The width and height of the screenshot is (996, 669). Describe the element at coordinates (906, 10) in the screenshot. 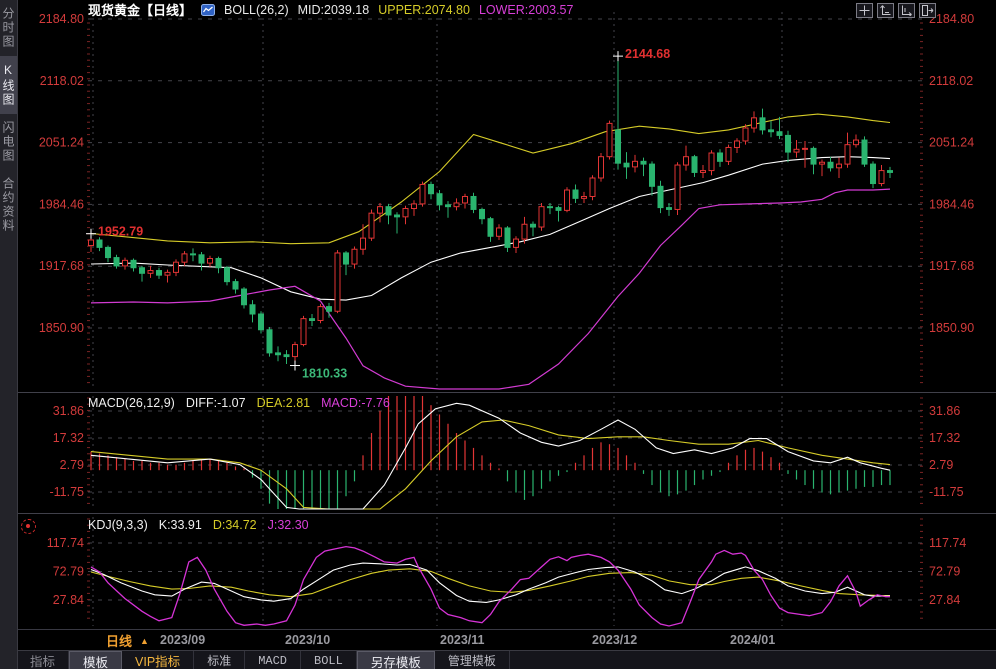

I see `horizontal-axis-icon` at that location.